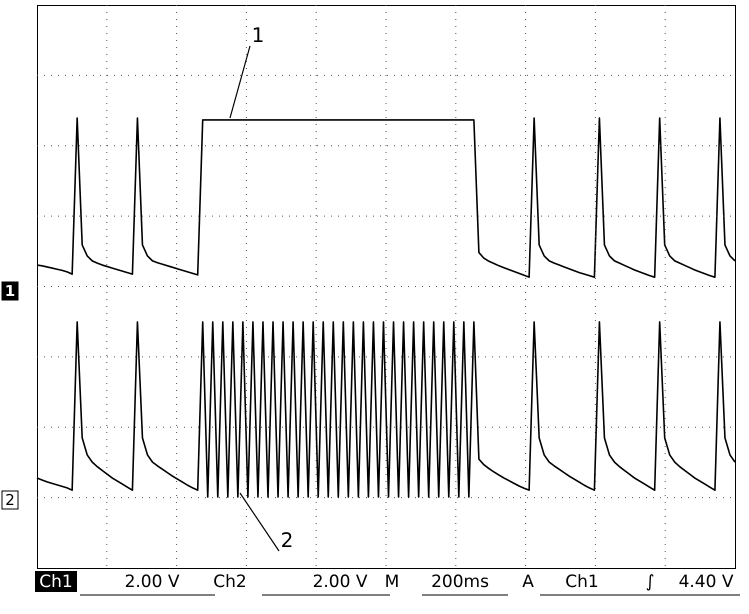 The width and height of the screenshot is (749, 614). What do you see at coordinates (230, 582) in the screenshot?
I see `text: Ch2` at bounding box center [230, 582].